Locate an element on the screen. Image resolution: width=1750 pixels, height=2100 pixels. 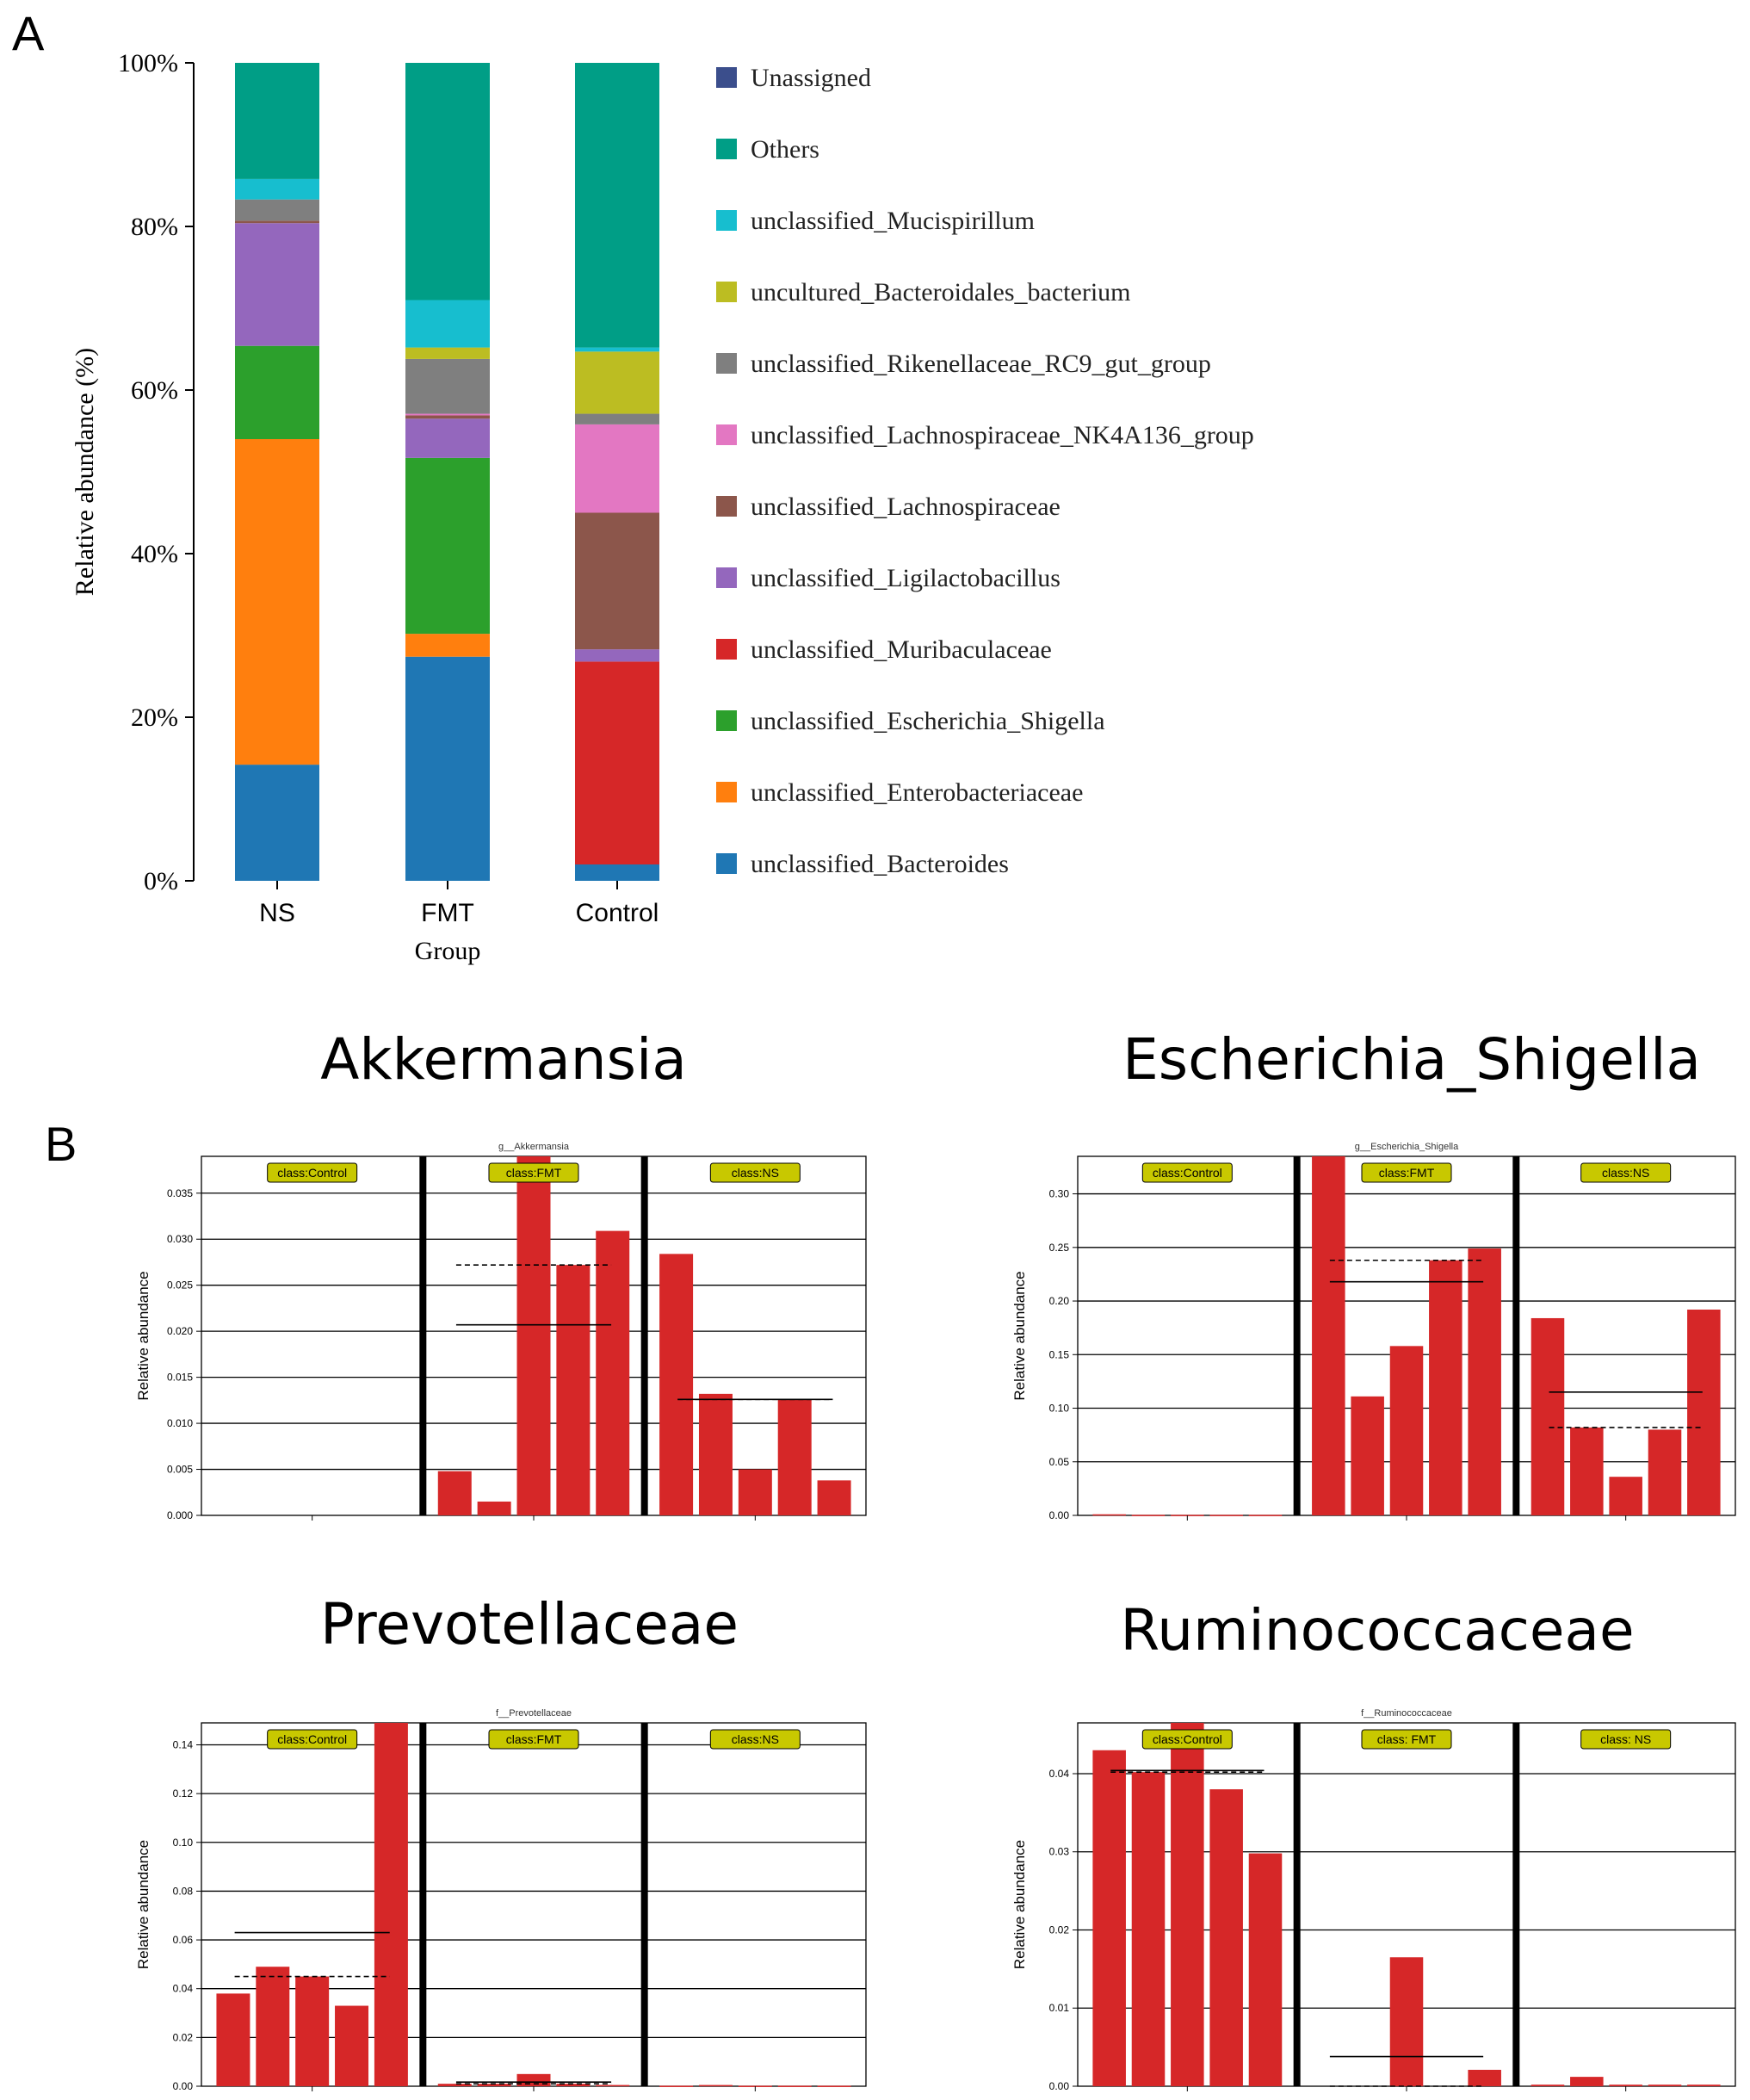
legend-label: unclassified_Escherichia_Shigella is located at coordinates (928, 721).